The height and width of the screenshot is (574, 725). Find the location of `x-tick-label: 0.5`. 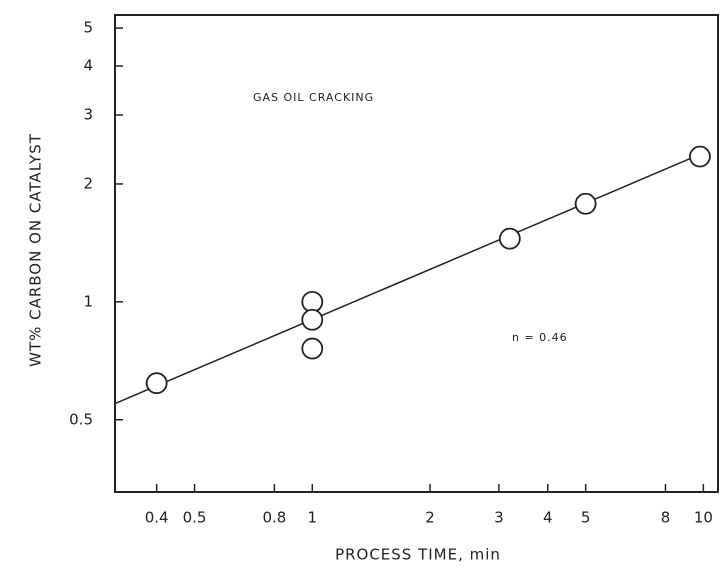

x-tick-label: 0.5 is located at coordinates (195, 518).